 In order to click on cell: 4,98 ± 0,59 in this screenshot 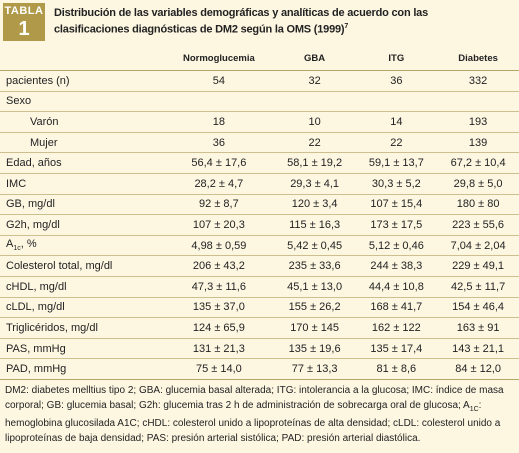, I will do `click(219, 246)`.